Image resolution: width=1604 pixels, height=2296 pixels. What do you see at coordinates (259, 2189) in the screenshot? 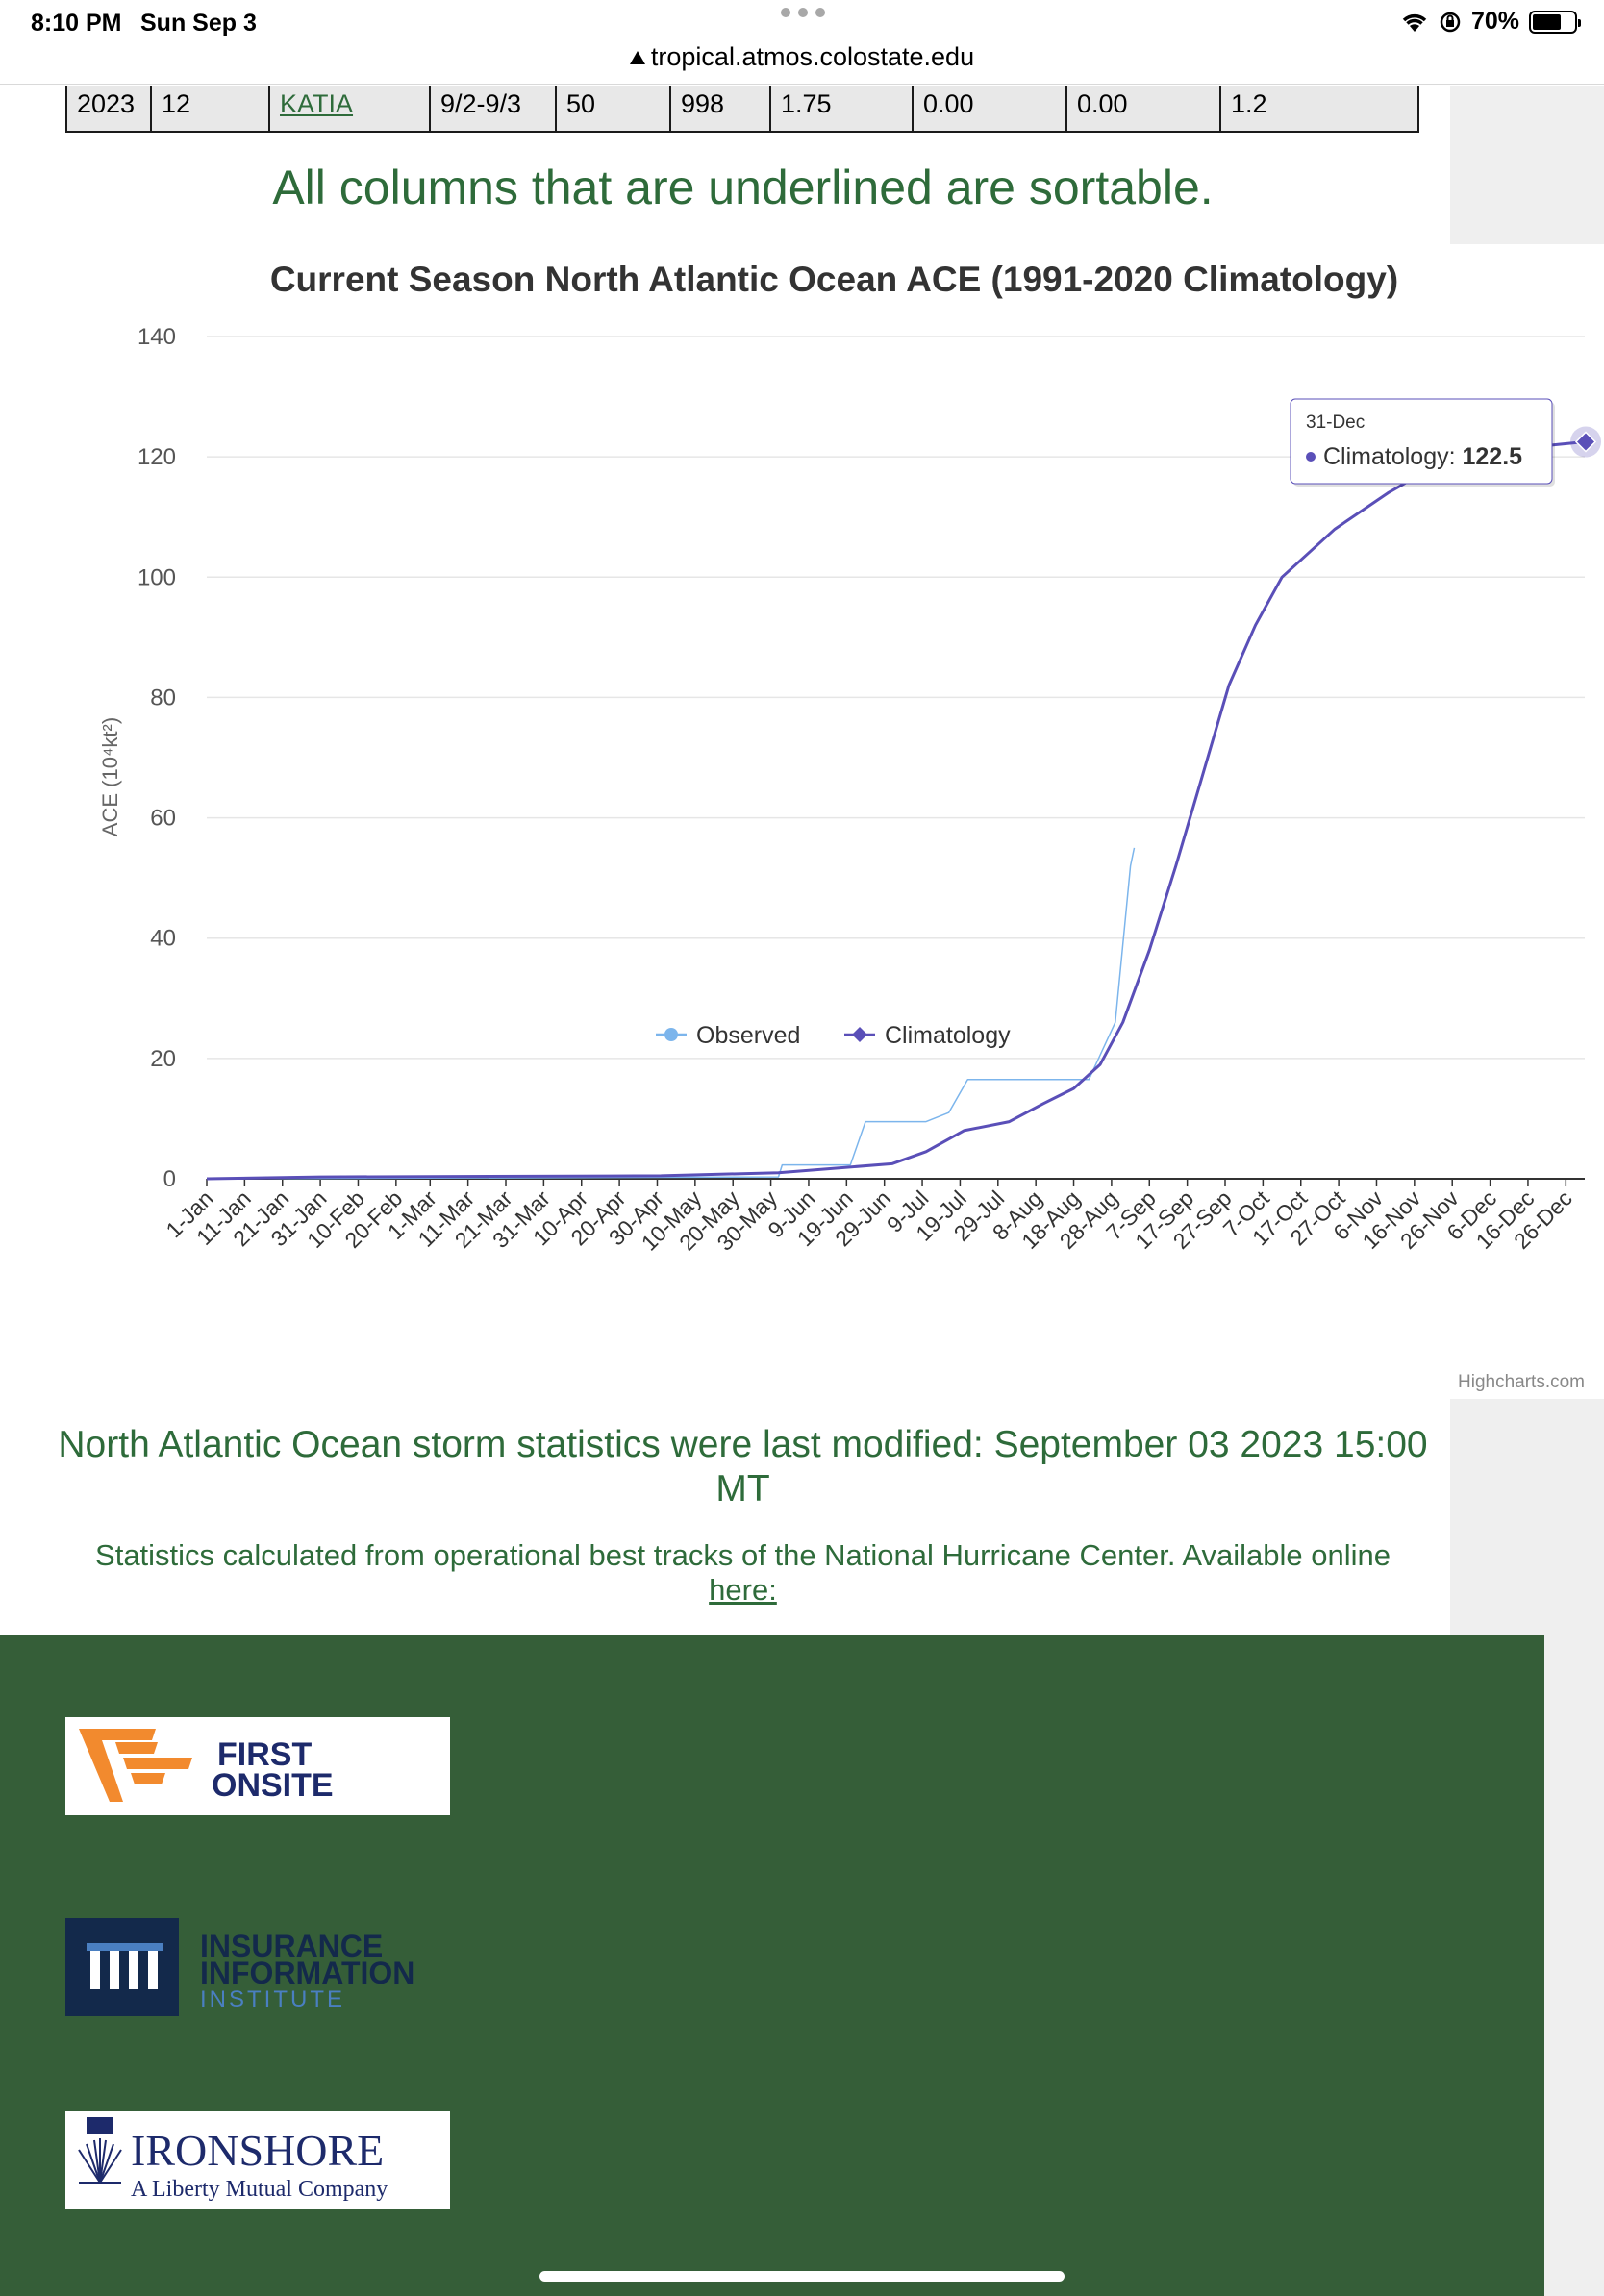
I see `ironshore-subtext: A Liberty Mutual Company` at bounding box center [259, 2189].